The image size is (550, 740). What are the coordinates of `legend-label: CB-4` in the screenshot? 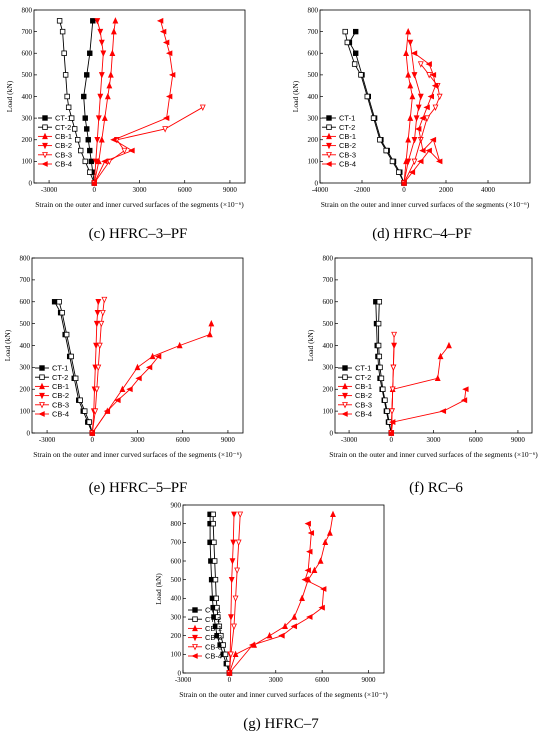 It's located at (63, 164).